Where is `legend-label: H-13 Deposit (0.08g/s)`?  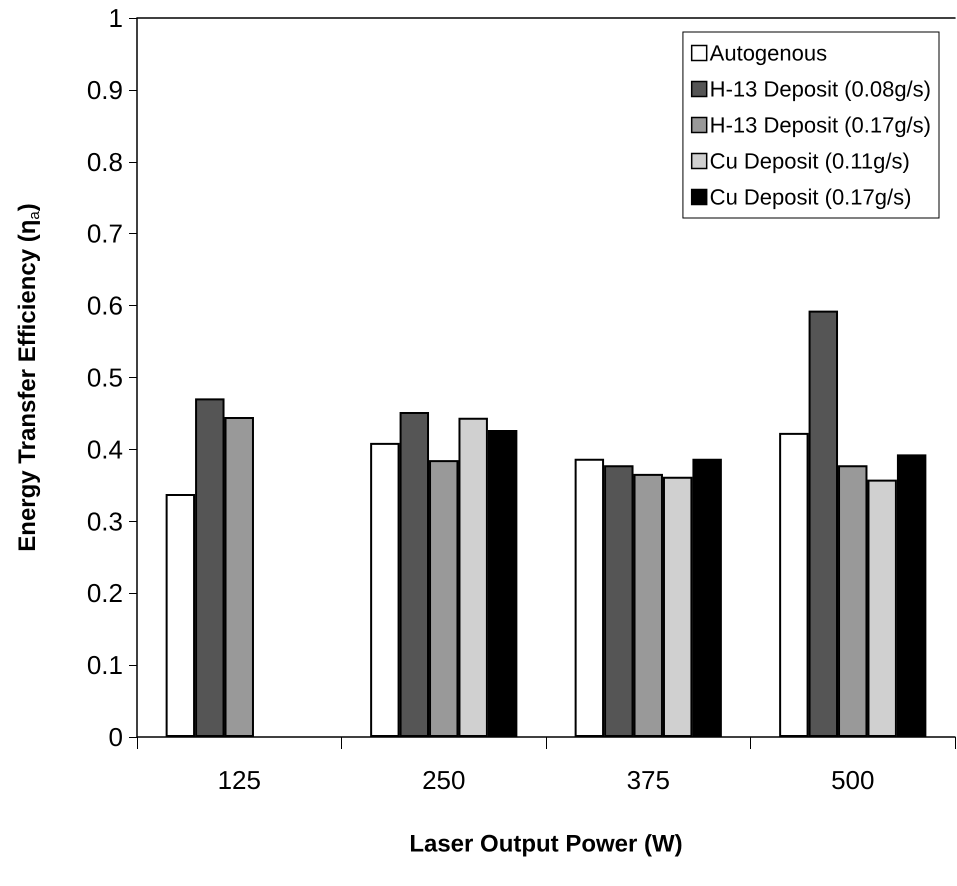
legend-label: H-13 Deposit (0.08g/s) is located at coordinates (821, 89).